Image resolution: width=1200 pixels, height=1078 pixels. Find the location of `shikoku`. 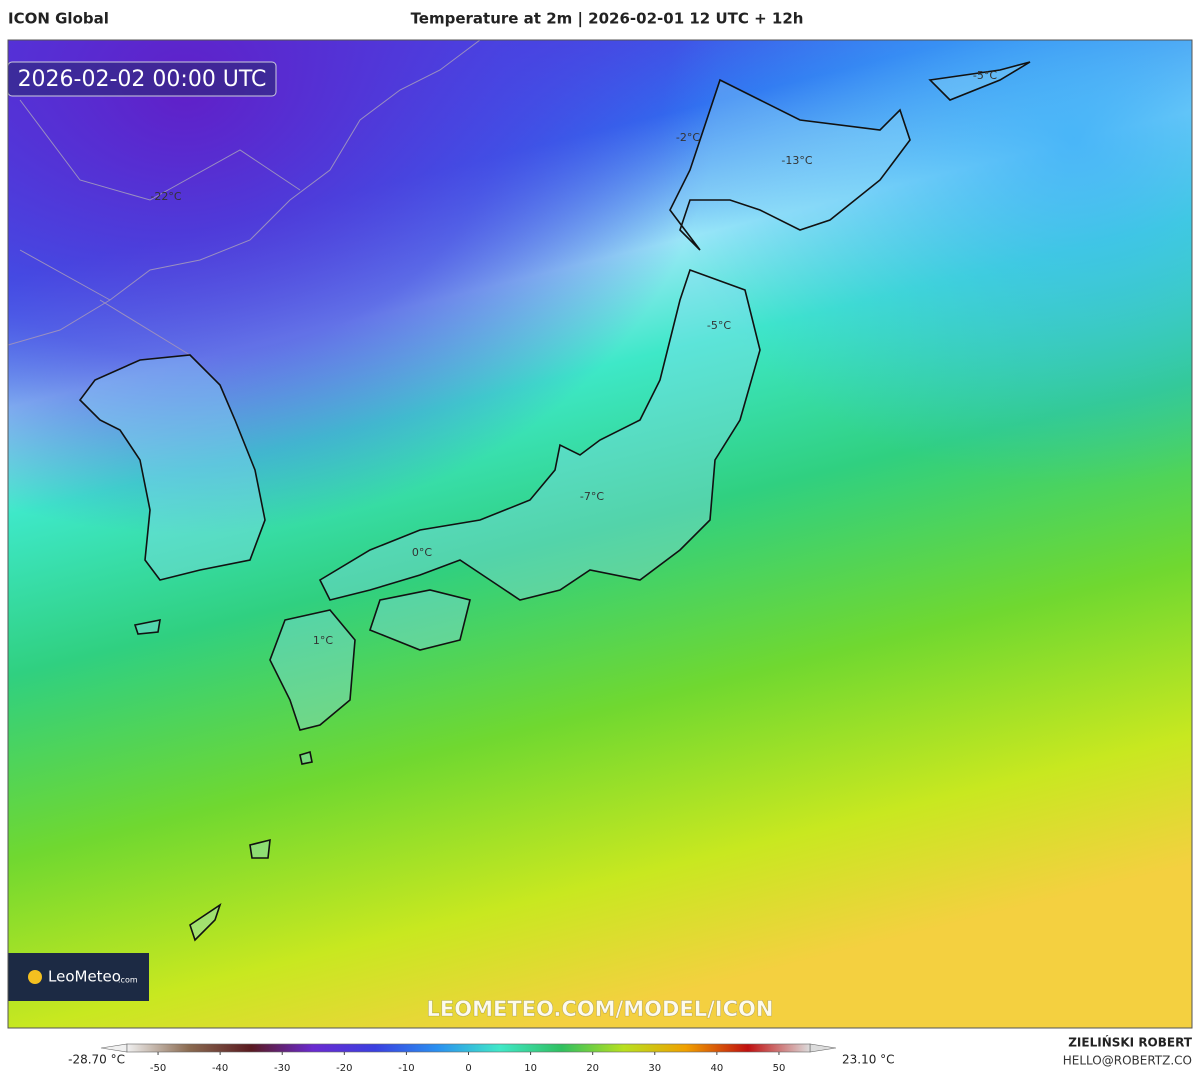

shikoku is located at coordinates (420, 620).